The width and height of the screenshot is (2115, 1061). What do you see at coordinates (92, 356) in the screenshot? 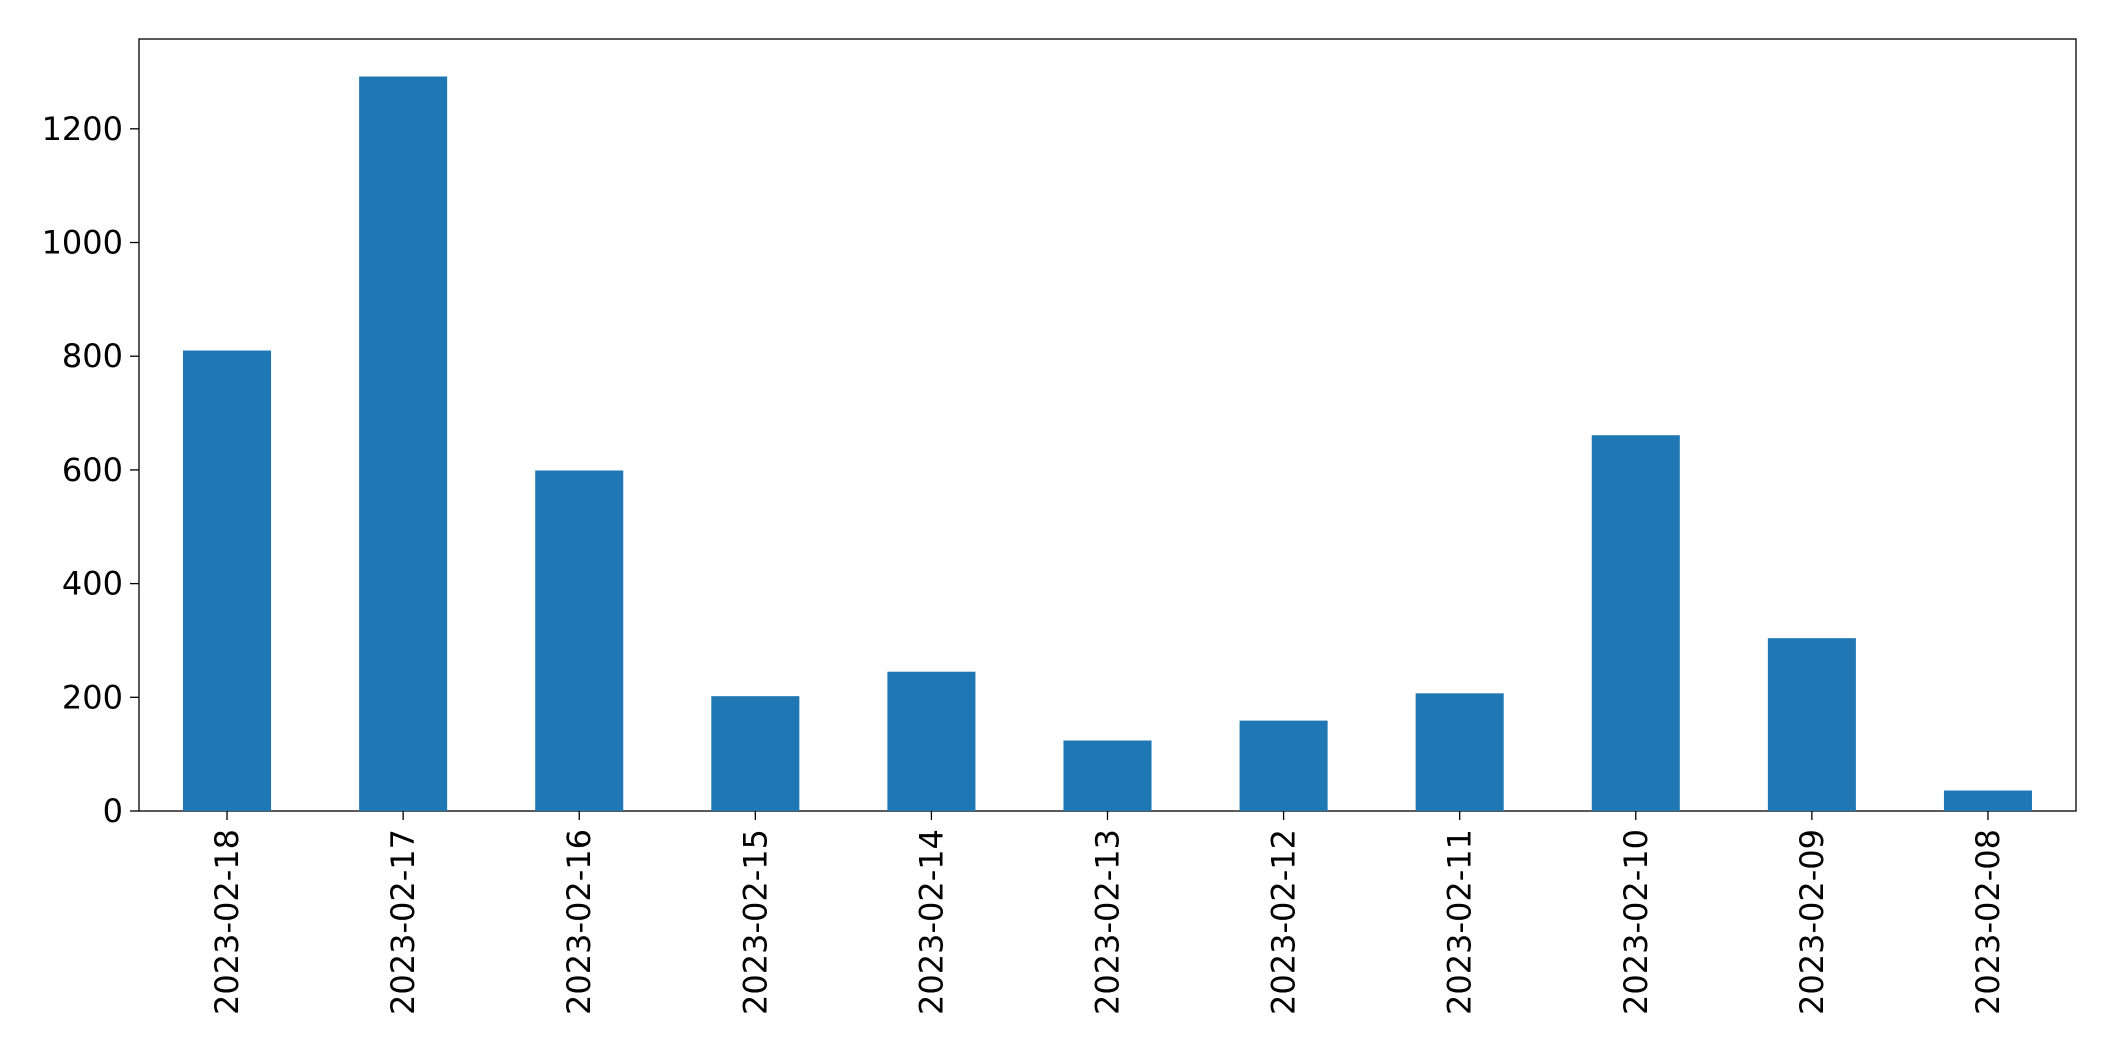
I see `y-tick-label: 800` at bounding box center [92, 356].